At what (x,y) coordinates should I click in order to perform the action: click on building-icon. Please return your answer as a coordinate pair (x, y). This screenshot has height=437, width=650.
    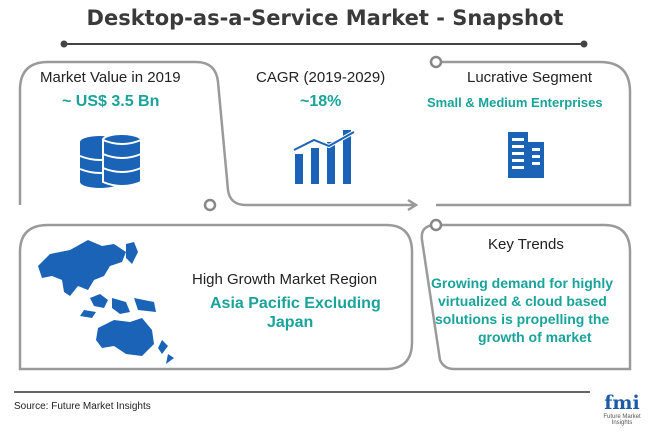
    Looking at the image, I should click on (526, 155).